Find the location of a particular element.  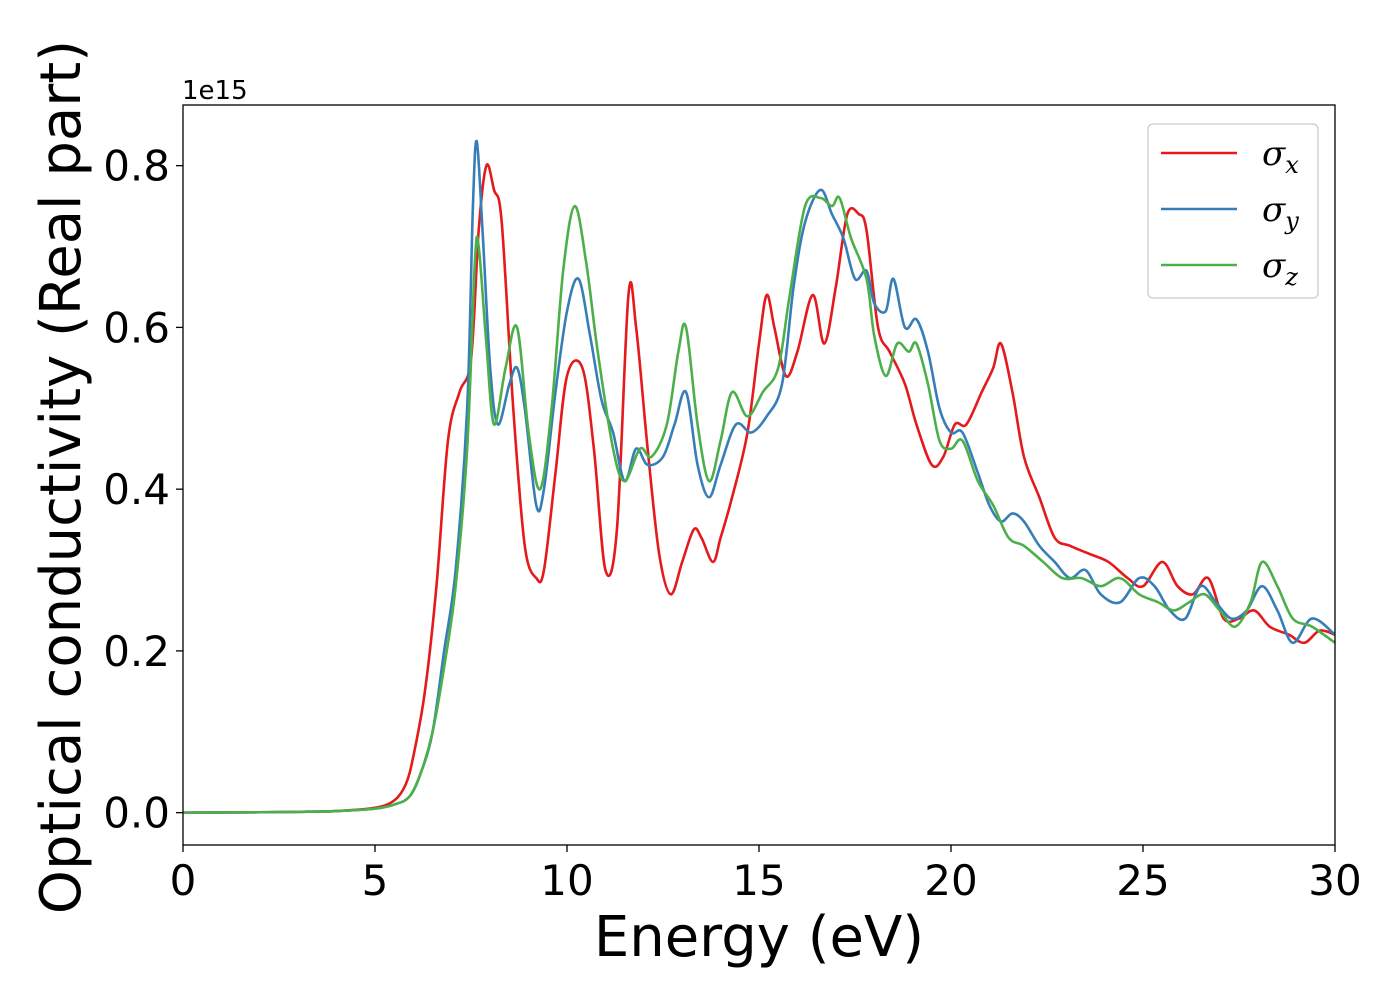

x-tick-label: 30 is located at coordinates (1334, 880).